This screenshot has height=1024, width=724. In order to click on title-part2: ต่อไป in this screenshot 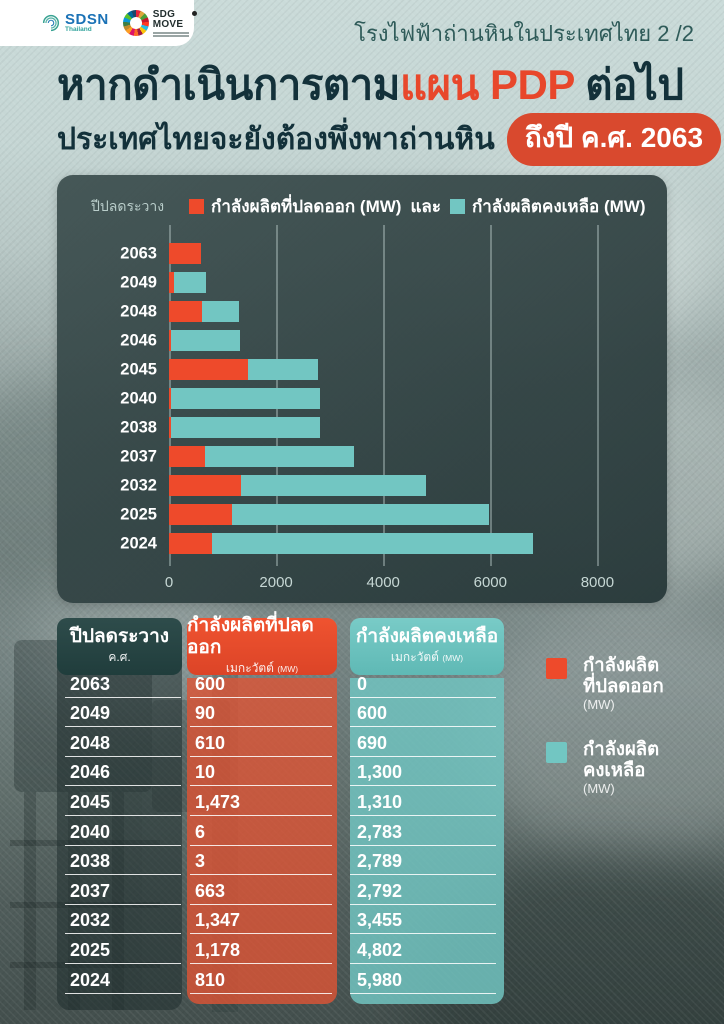, I will do `click(629, 84)`.